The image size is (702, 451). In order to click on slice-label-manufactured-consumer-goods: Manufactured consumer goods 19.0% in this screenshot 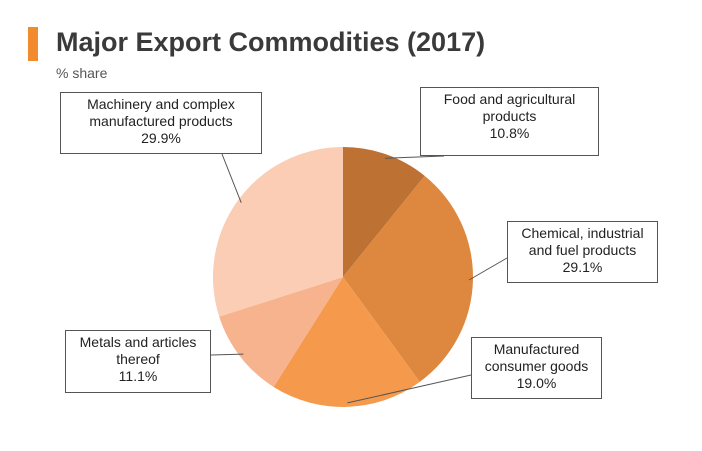, I will do `click(536, 368)`.